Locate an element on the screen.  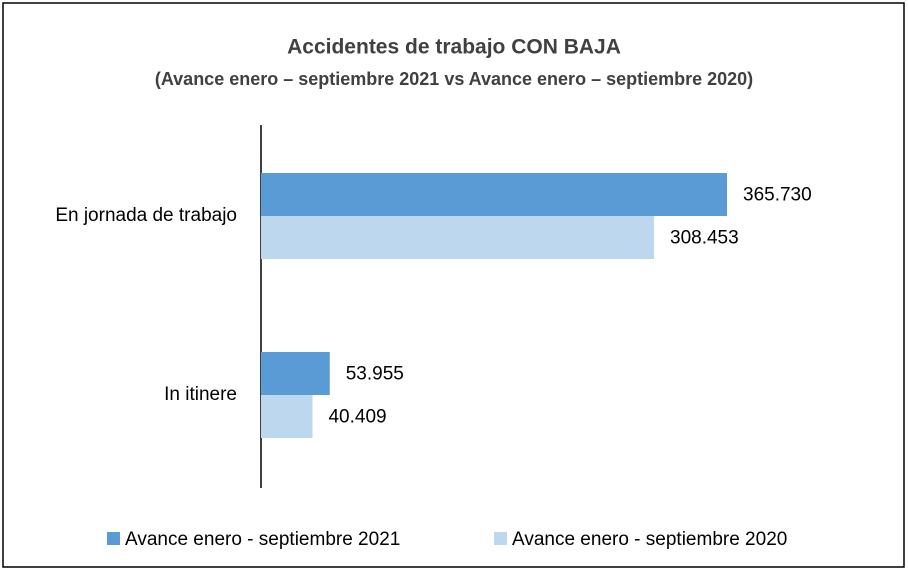
data-label: 40.409 is located at coordinates (357, 417).